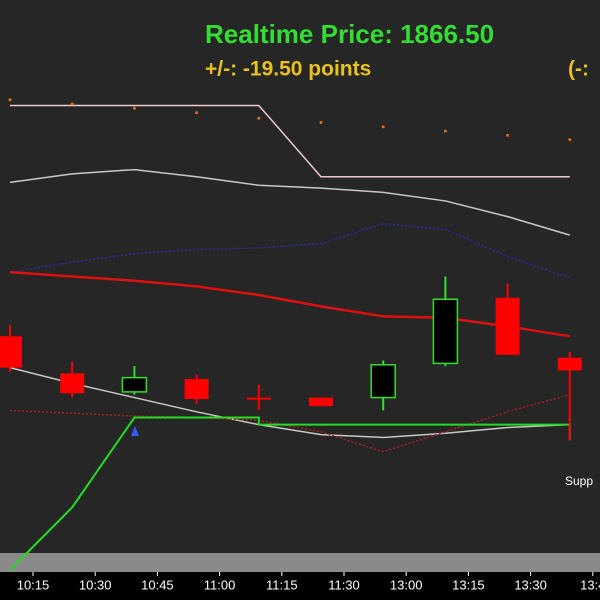 The height and width of the screenshot is (600, 600). What do you see at coordinates (590, 584) in the screenshot?
I see `x-tick-label: 13:4` at bounding box center [590, 584].